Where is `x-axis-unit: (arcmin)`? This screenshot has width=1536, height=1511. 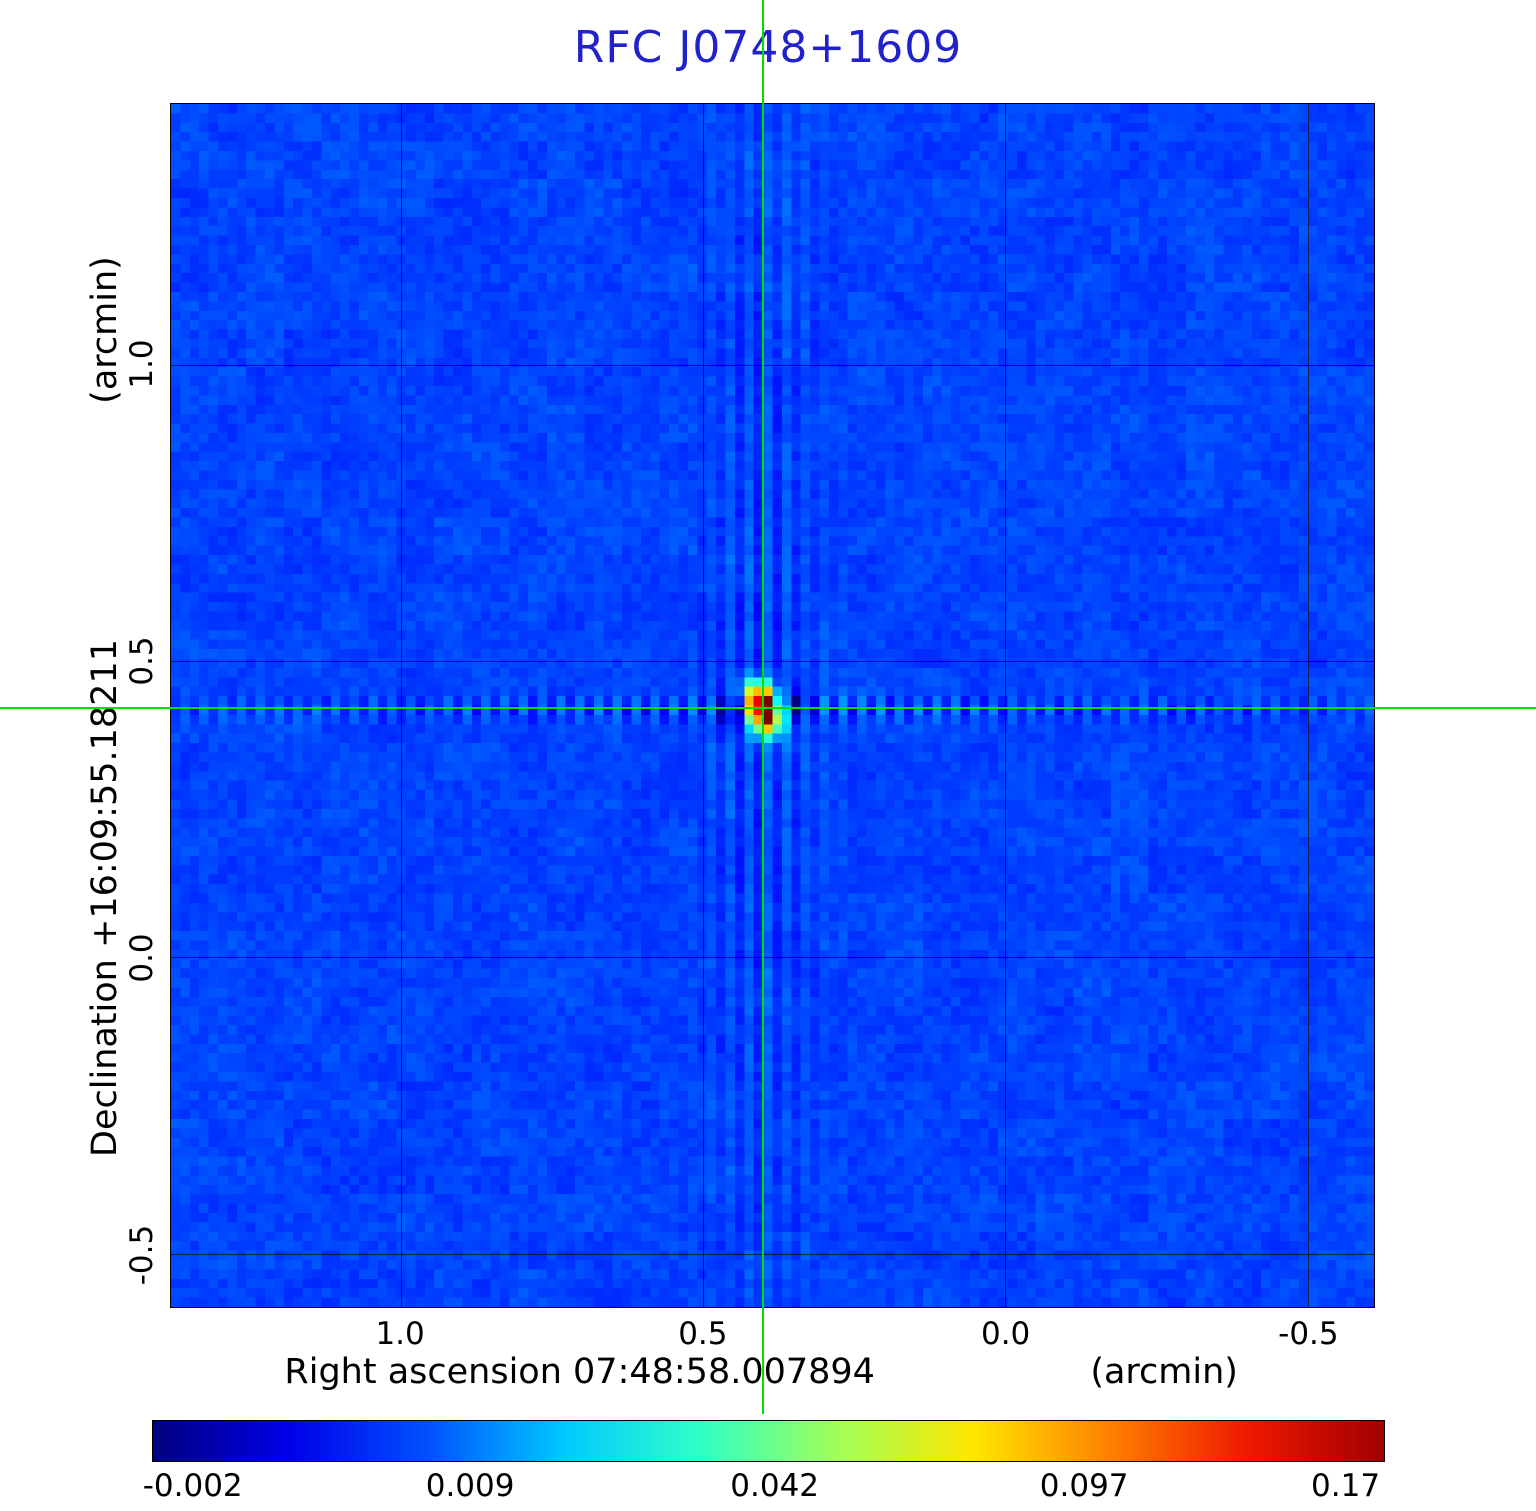 x-axis-unit: (arcmin) is located at coordinates (1164, 1372).